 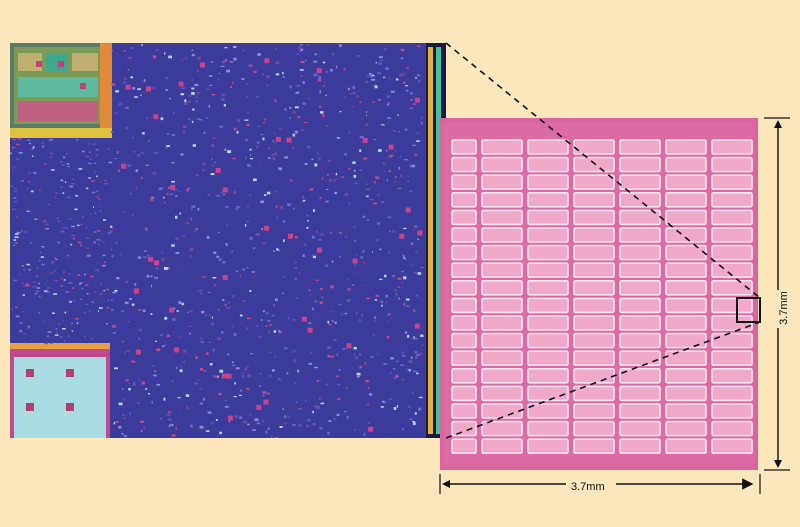 I want to click on top-left-macro-block, so click(x=61, y=90).